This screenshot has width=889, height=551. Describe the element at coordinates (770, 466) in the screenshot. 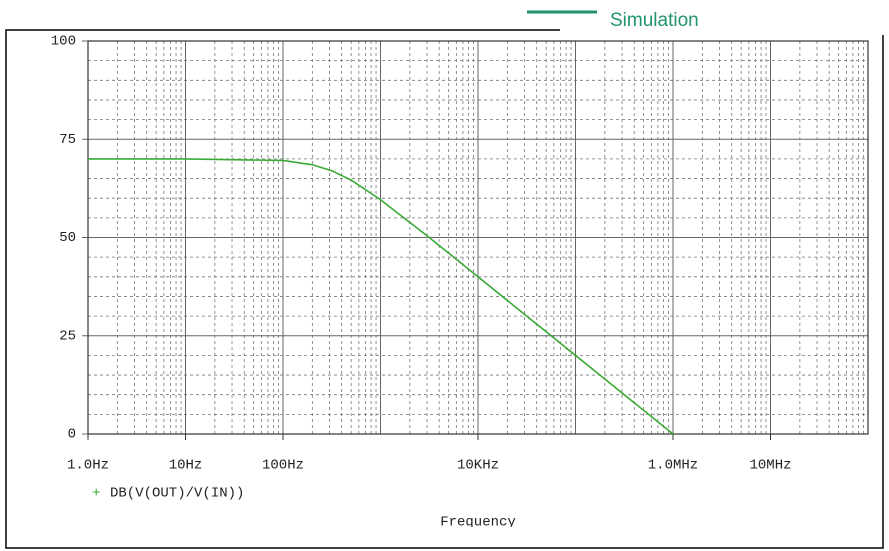

I see `x-tick-label: 10MHz` at that location.